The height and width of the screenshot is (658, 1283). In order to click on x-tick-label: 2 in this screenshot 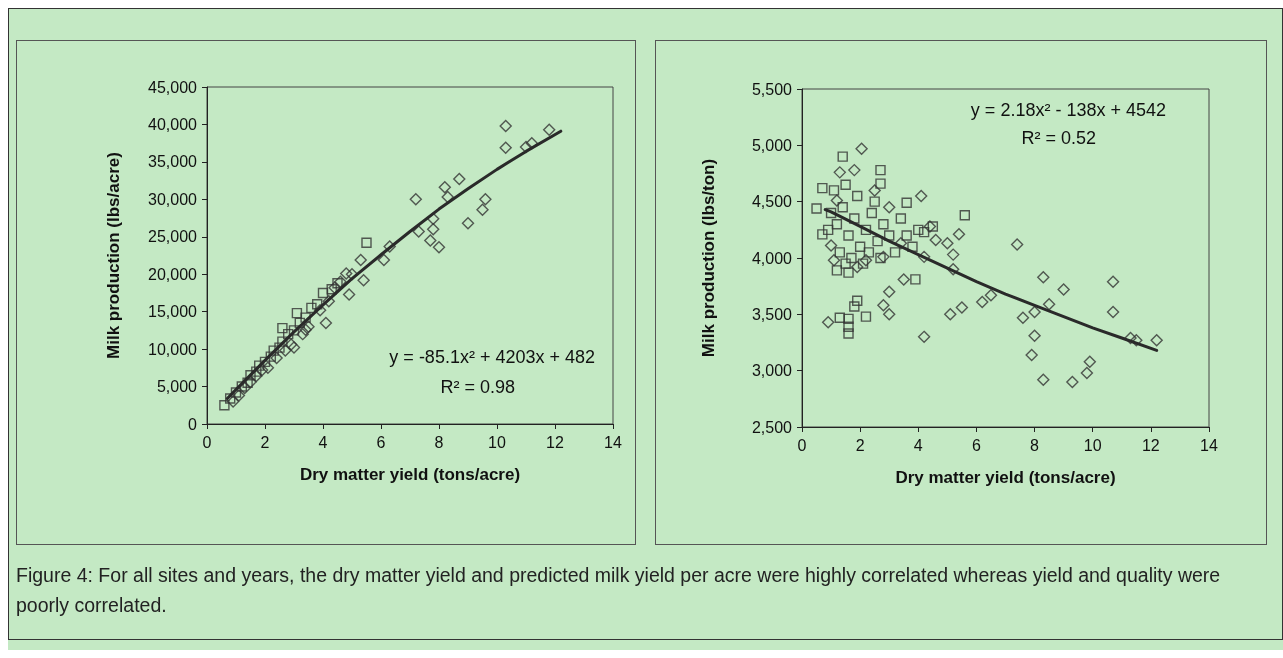, I will do `click(265, 442)`.